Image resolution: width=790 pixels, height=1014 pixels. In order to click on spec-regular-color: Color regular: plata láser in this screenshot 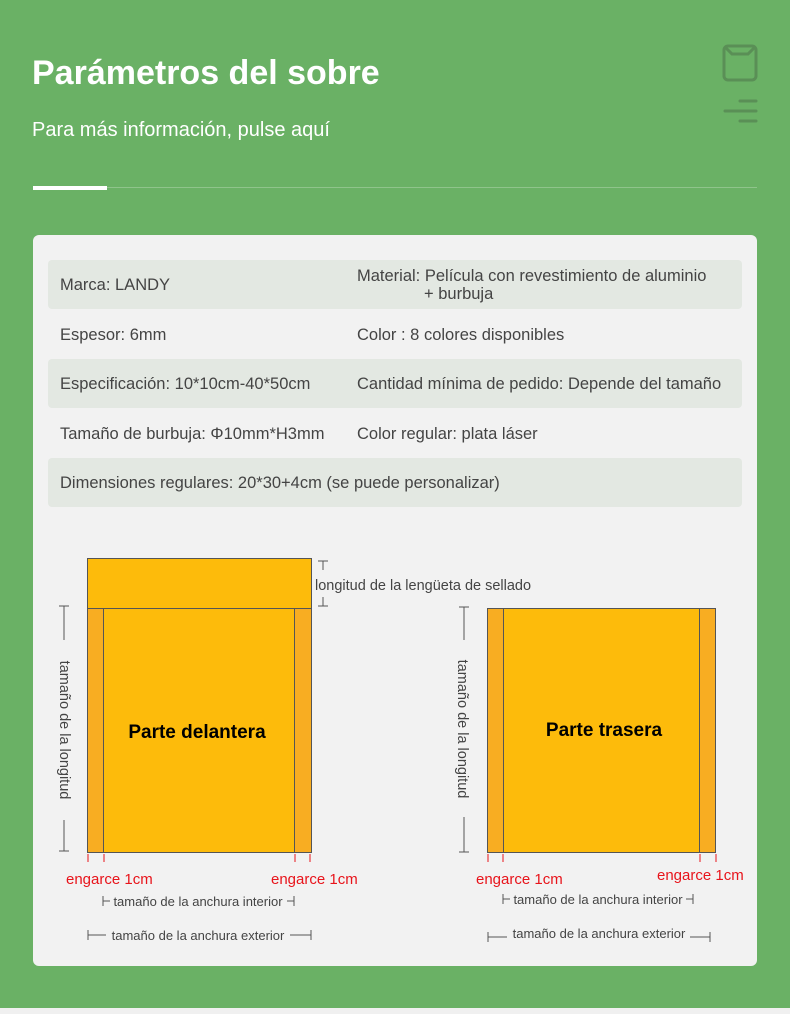, I will do `click(447, 433)`.